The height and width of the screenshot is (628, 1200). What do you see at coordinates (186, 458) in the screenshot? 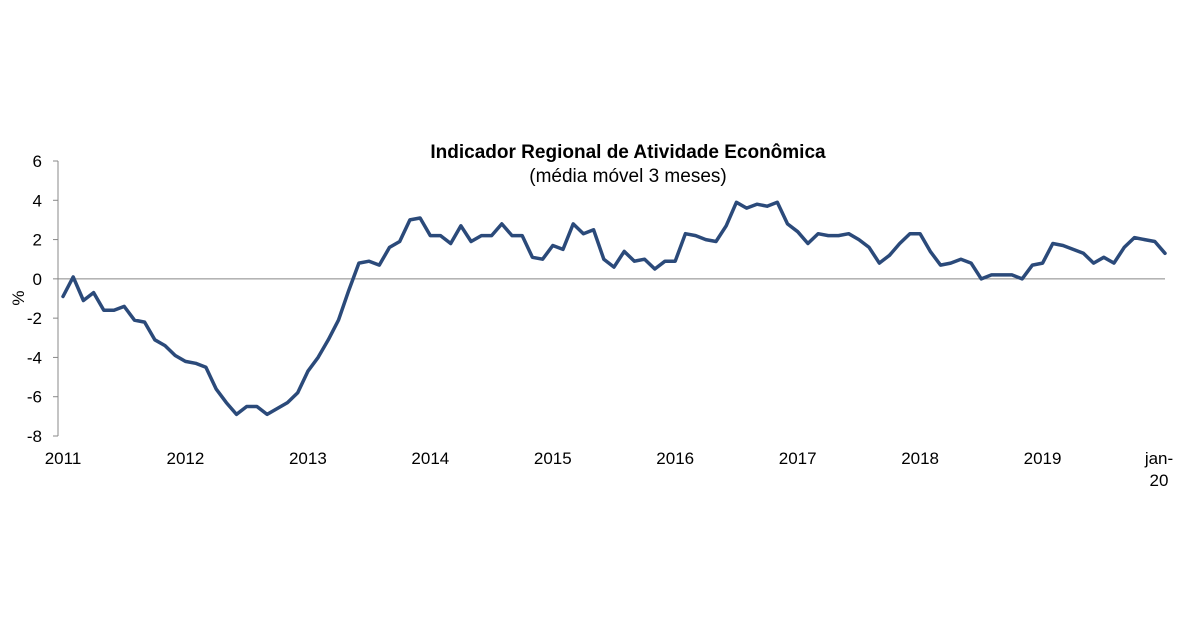
I see `x-tick-label: 2012` at bounding box center [186, 458].